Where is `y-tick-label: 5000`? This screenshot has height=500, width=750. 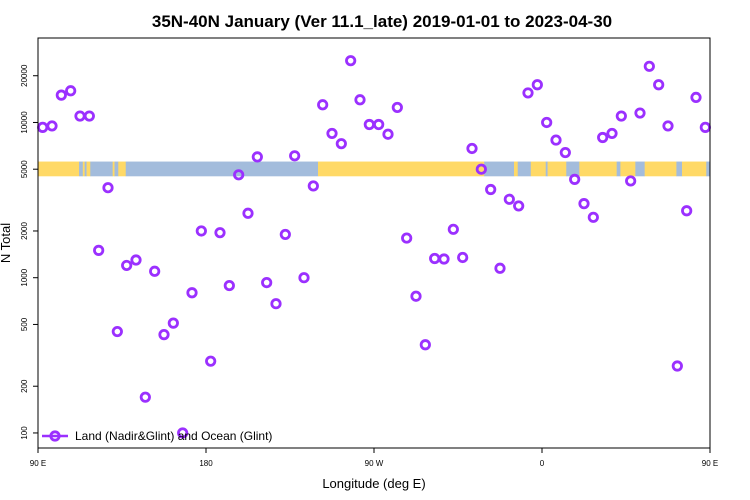
y-tick-label: 5000 is located at coordinates (24, 169).